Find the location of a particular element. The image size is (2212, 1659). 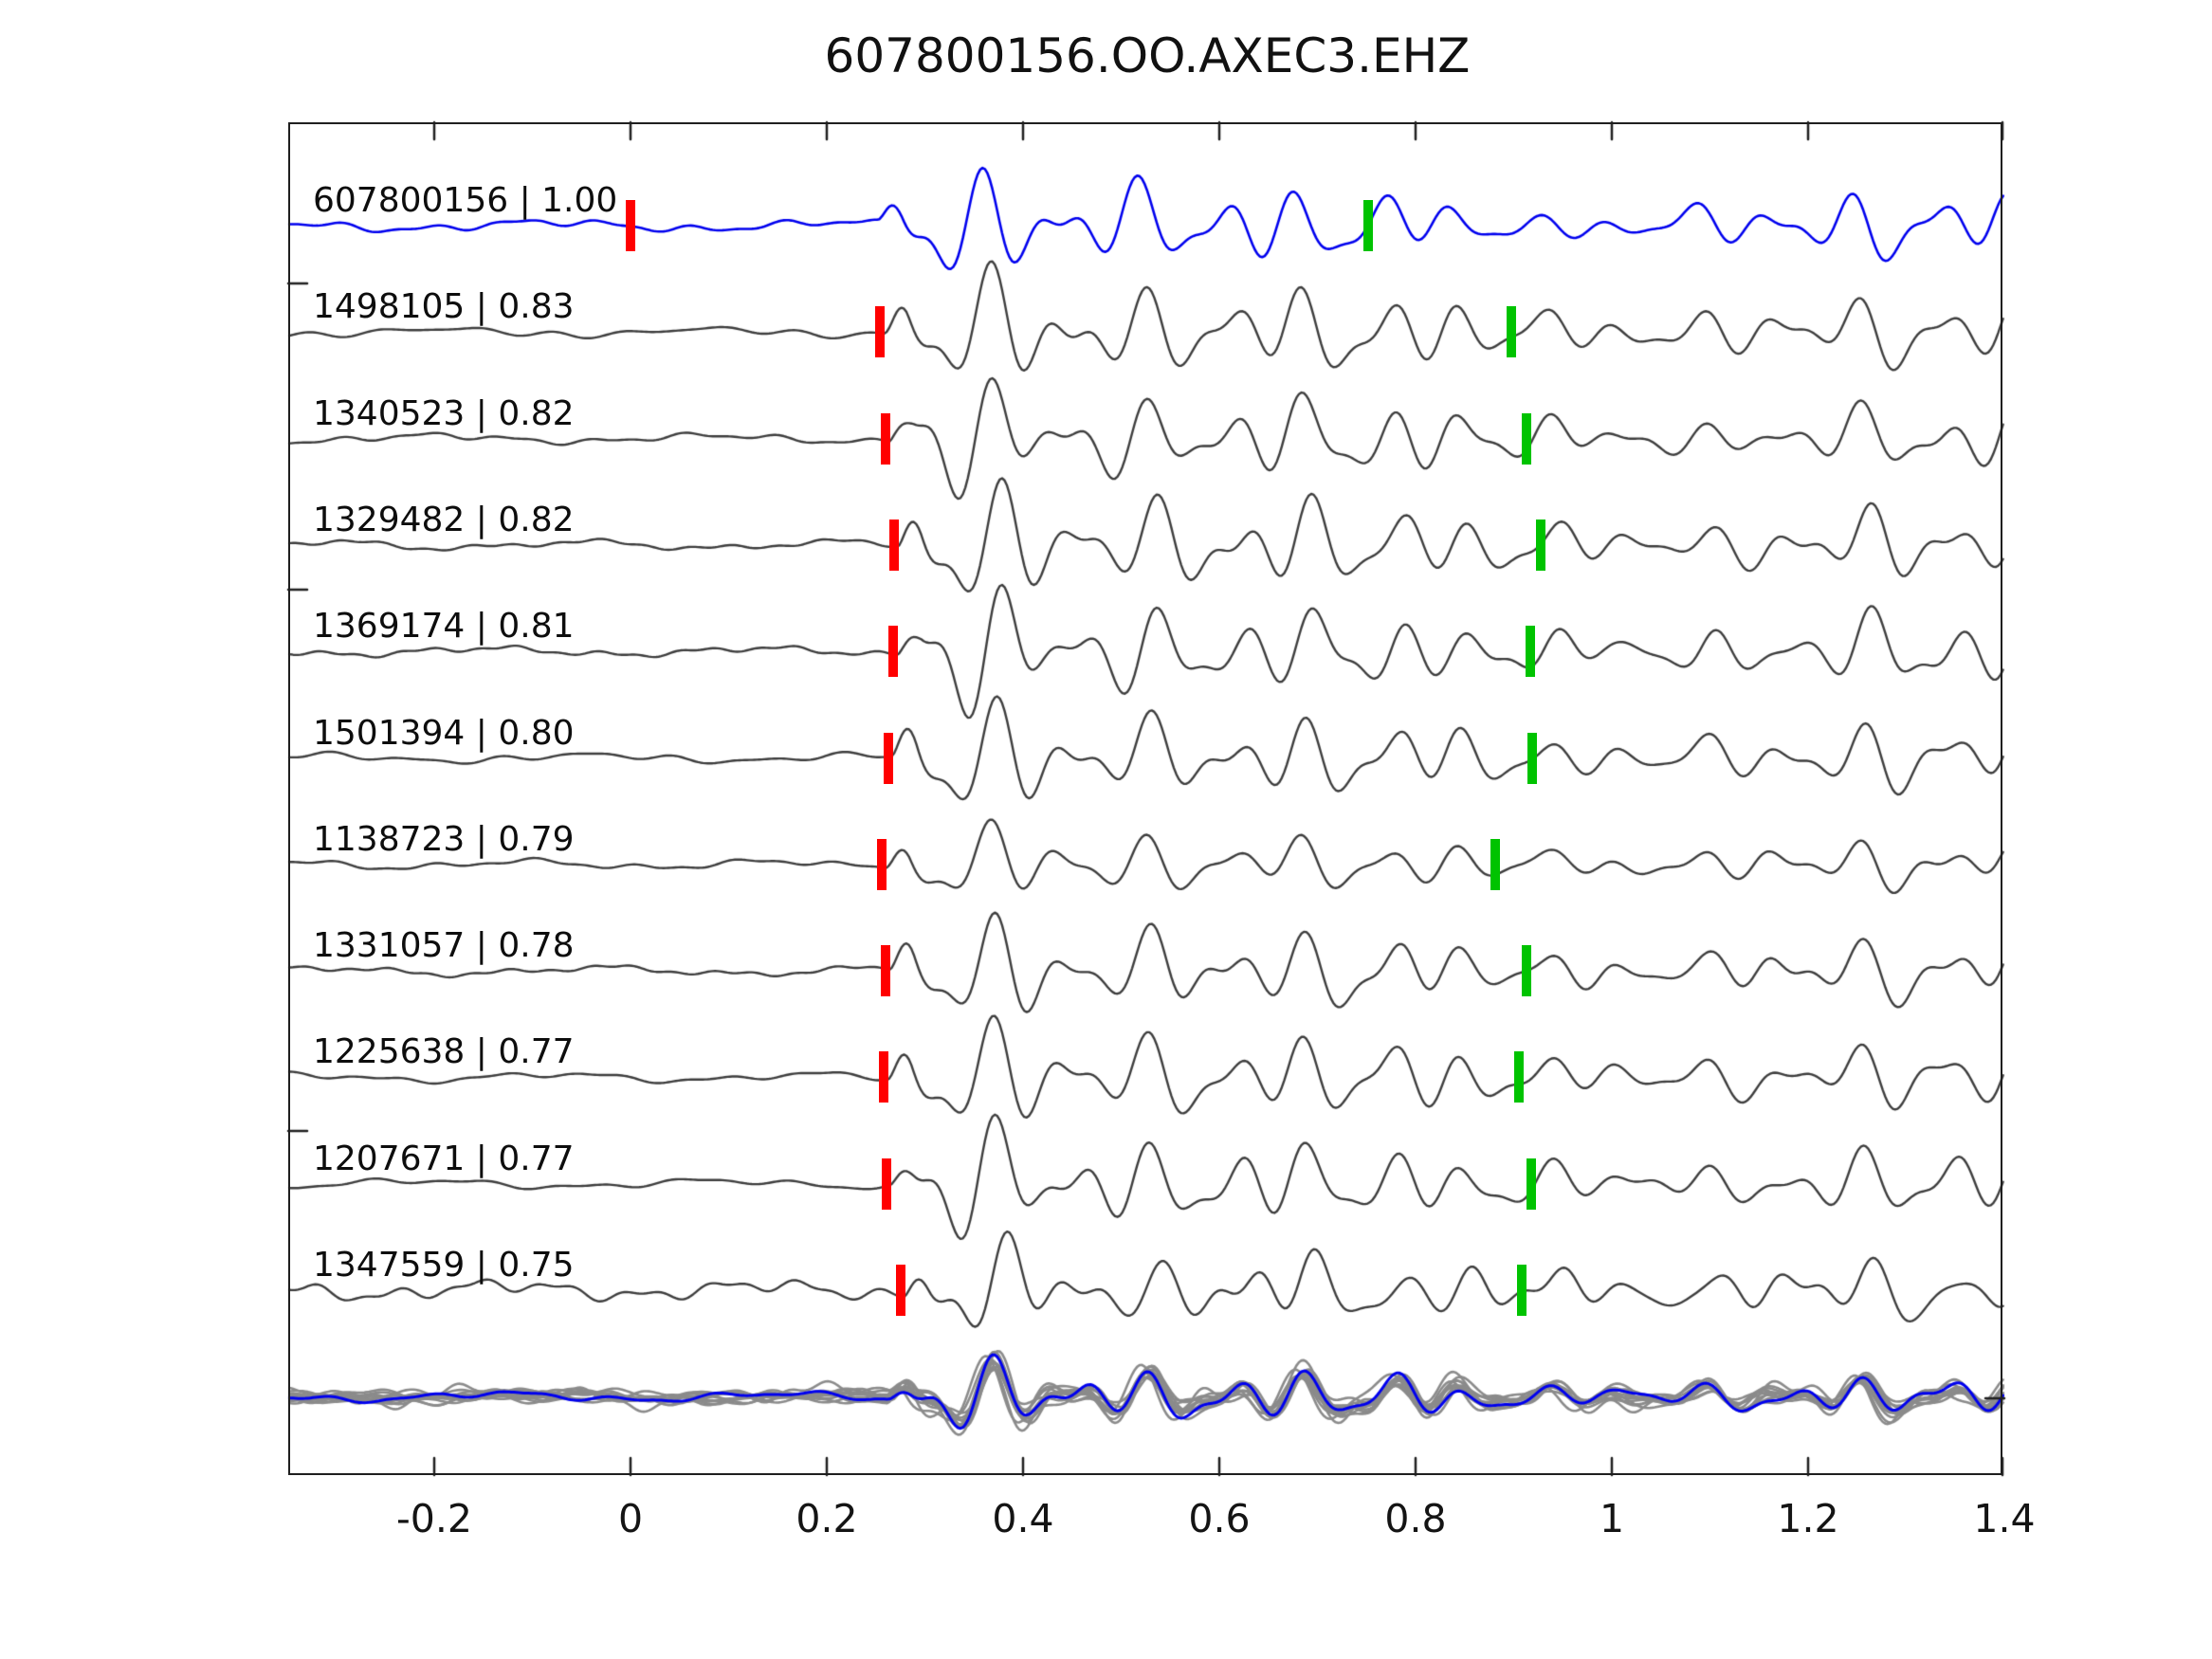

trace-label: 1329482 | 0.82 is located at coordinates (444, 519).